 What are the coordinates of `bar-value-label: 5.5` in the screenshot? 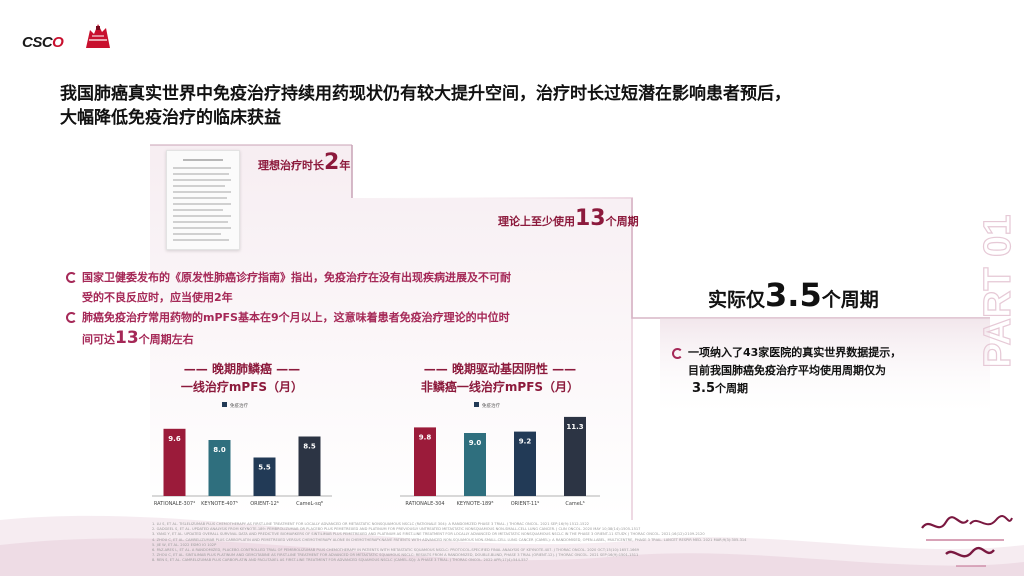 It's located at (264, 468).